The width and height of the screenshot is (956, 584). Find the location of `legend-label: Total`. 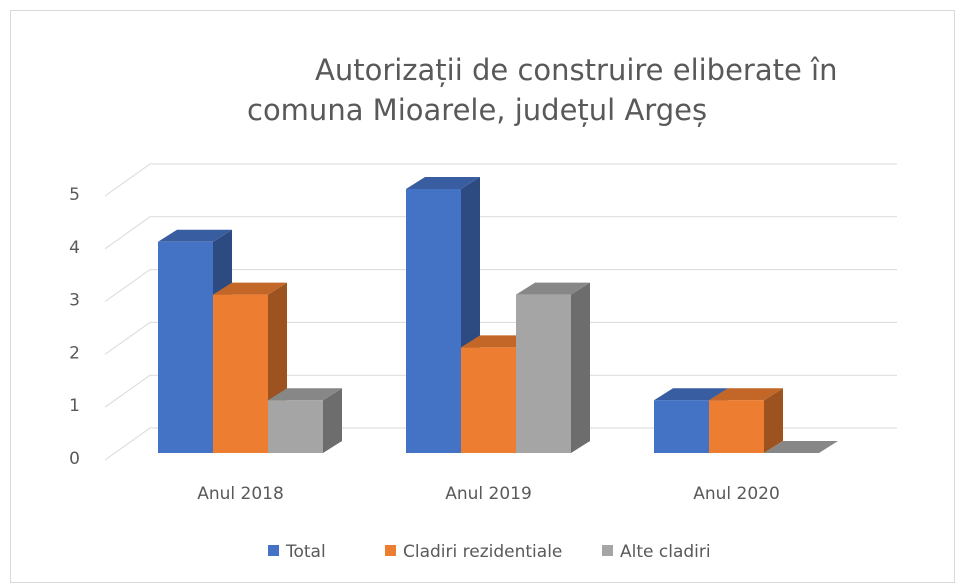

legend-label: Total is located at coordinates (305, 552).